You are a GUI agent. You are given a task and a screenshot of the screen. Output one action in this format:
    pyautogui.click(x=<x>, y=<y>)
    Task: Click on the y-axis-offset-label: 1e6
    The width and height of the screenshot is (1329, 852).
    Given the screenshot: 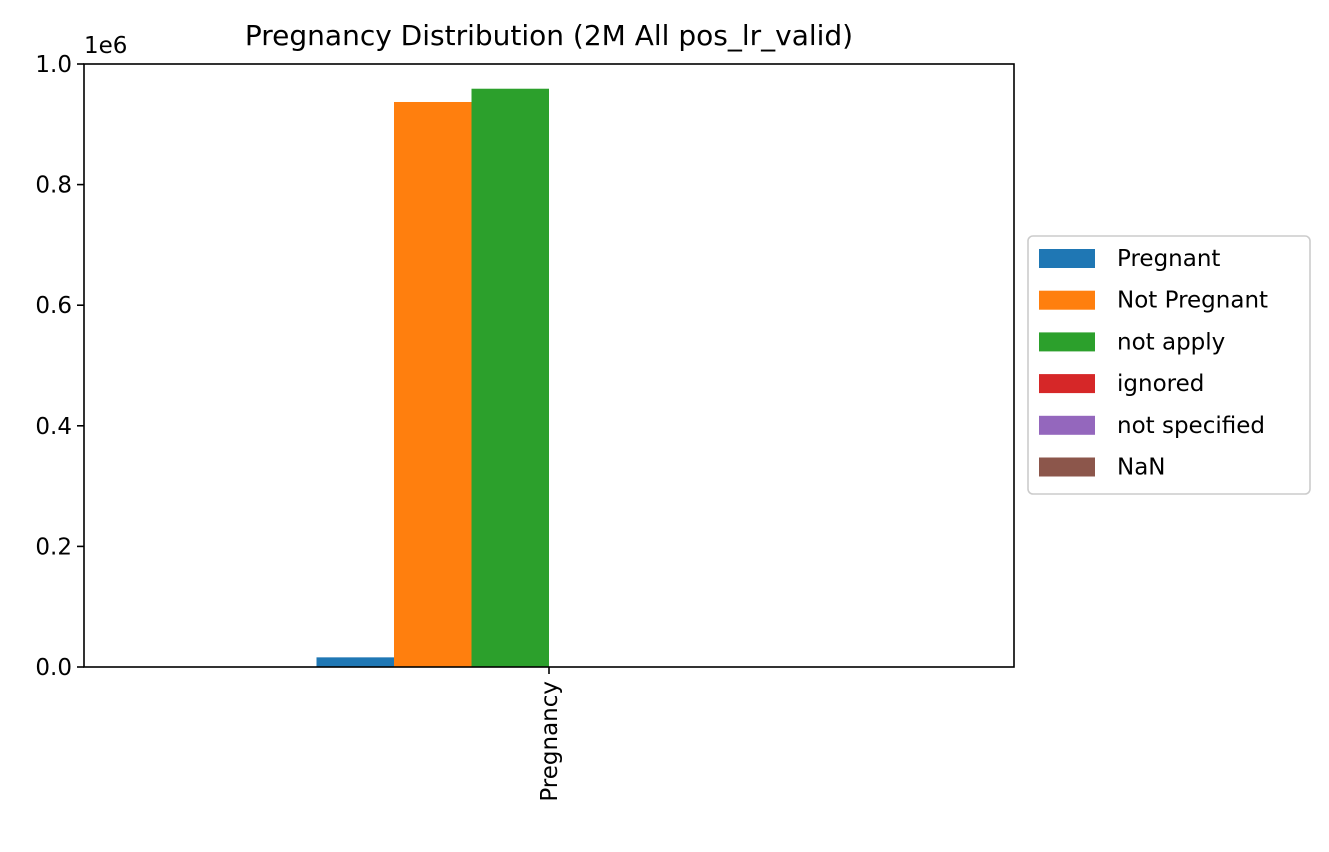 What is the action you would take?
    pyautogui.click(x=105, y=46)
    